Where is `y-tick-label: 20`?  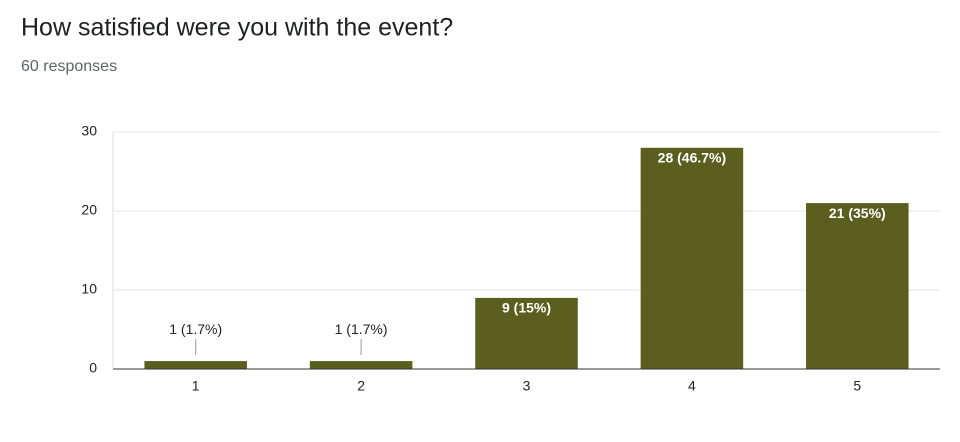
y-tick-label: 20 is located at coordinates (89, 210).